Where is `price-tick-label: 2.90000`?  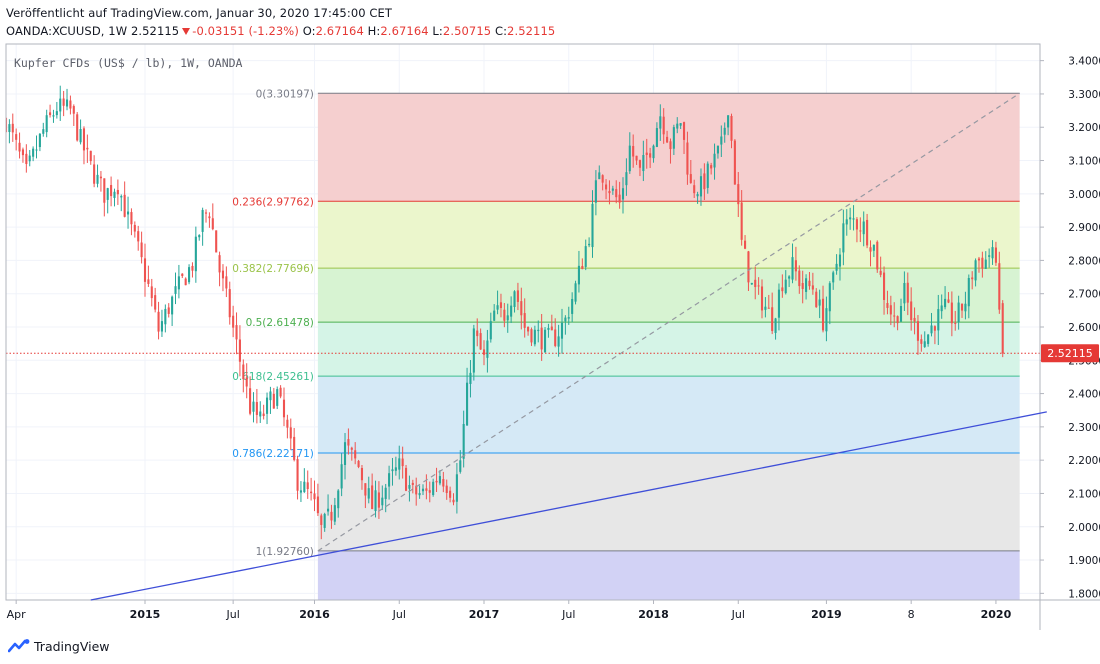
price-tick-label: 2.90000 is located at coordinates (1084, 228).